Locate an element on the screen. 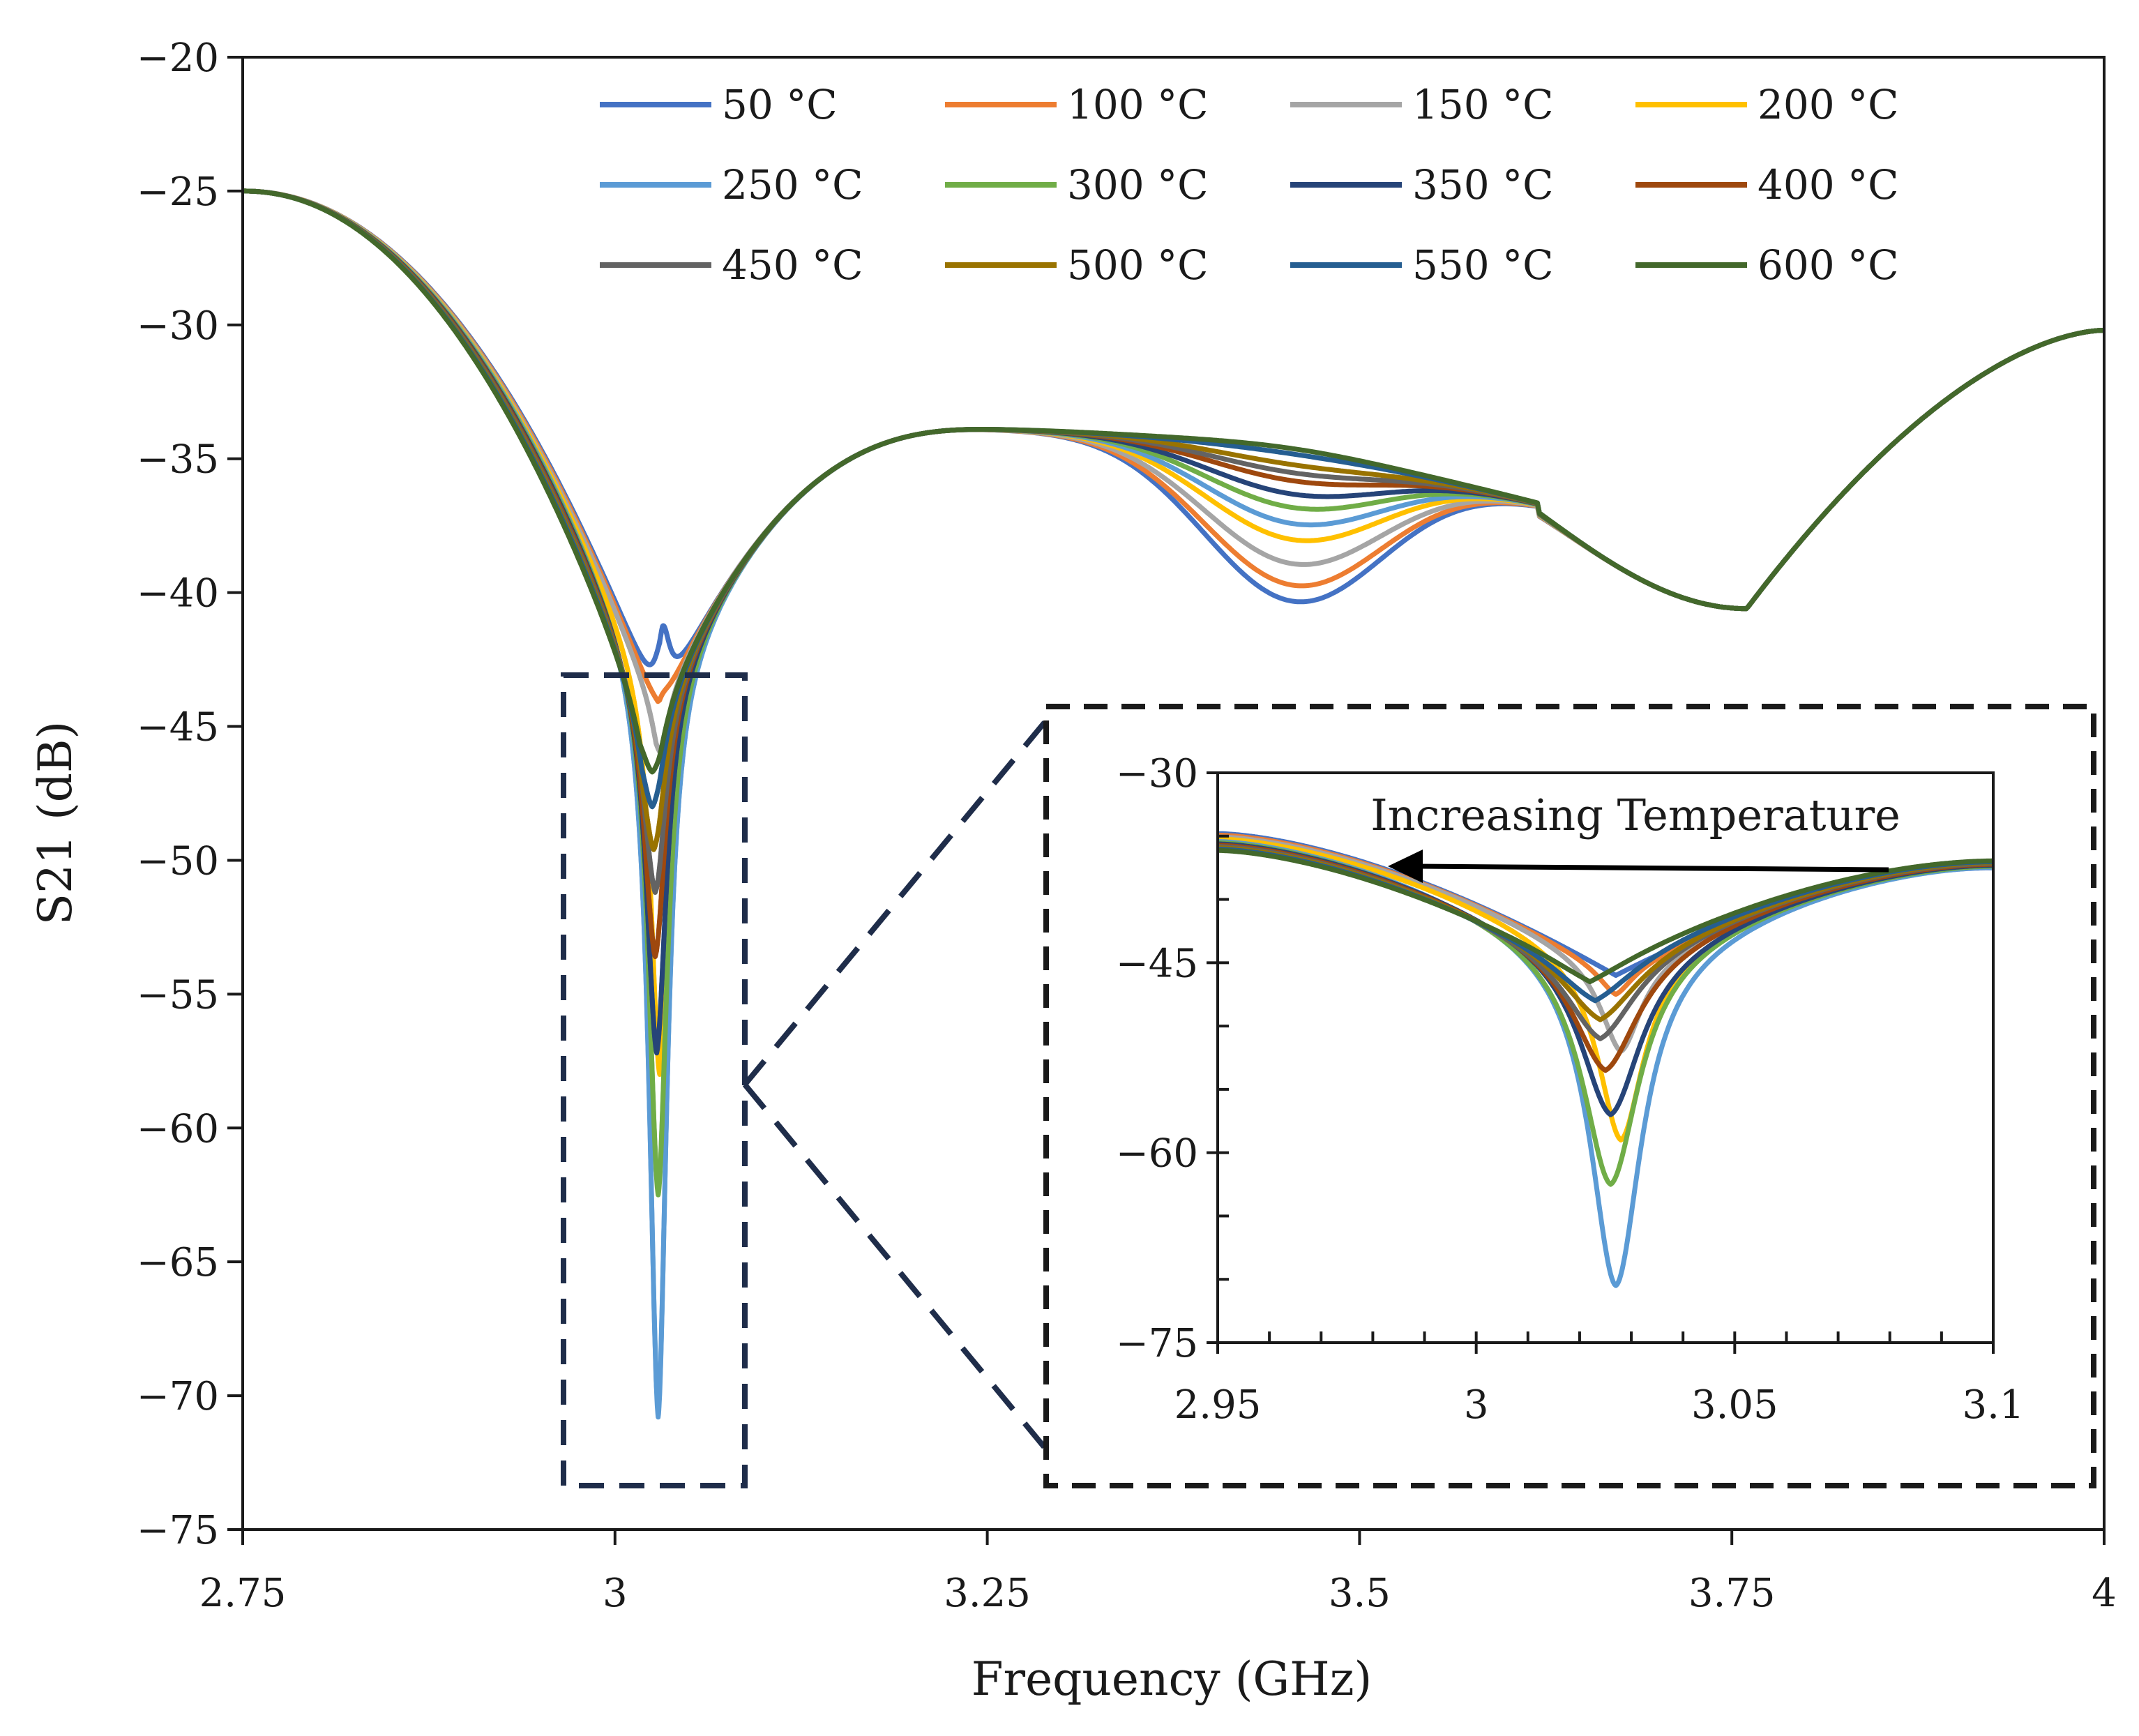  y-tick-label: −35 is located at coordinates (178, 460).